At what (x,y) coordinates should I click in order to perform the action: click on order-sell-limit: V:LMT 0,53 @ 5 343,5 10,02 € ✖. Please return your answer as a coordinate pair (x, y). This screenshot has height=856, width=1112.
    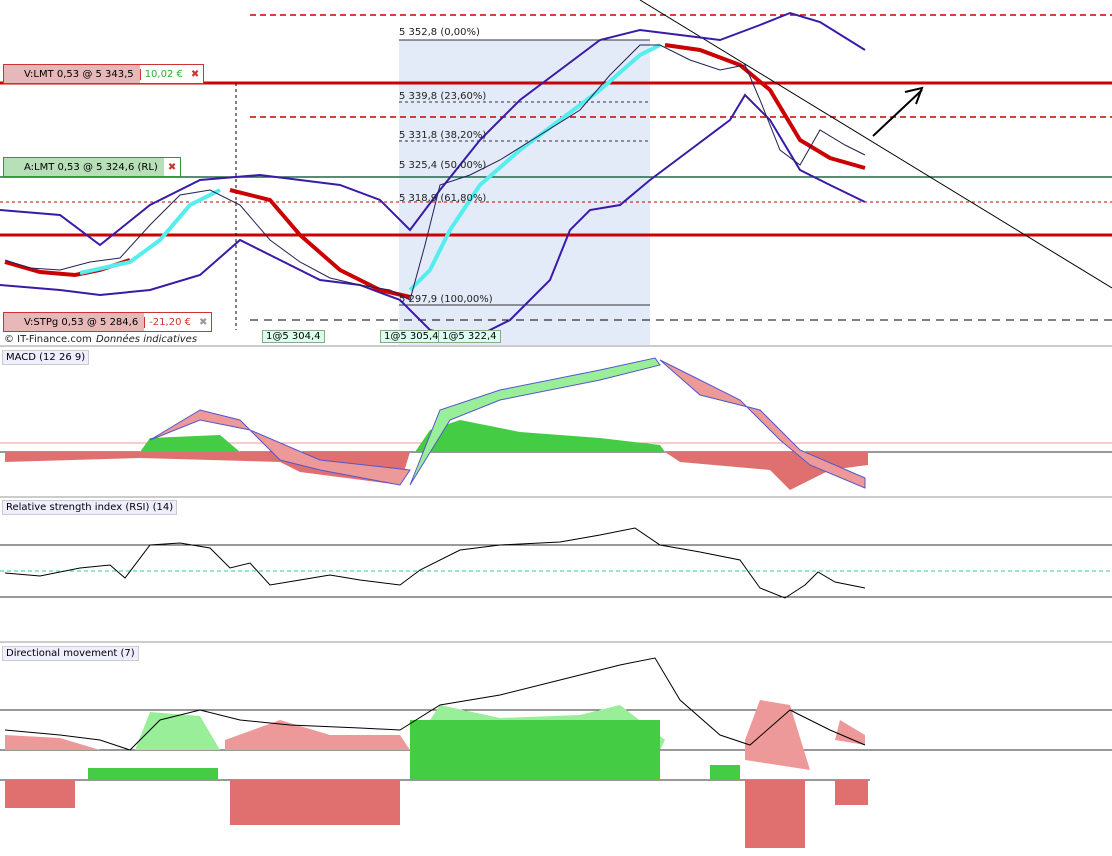
    Looking at the image, I should click on (104, 74).